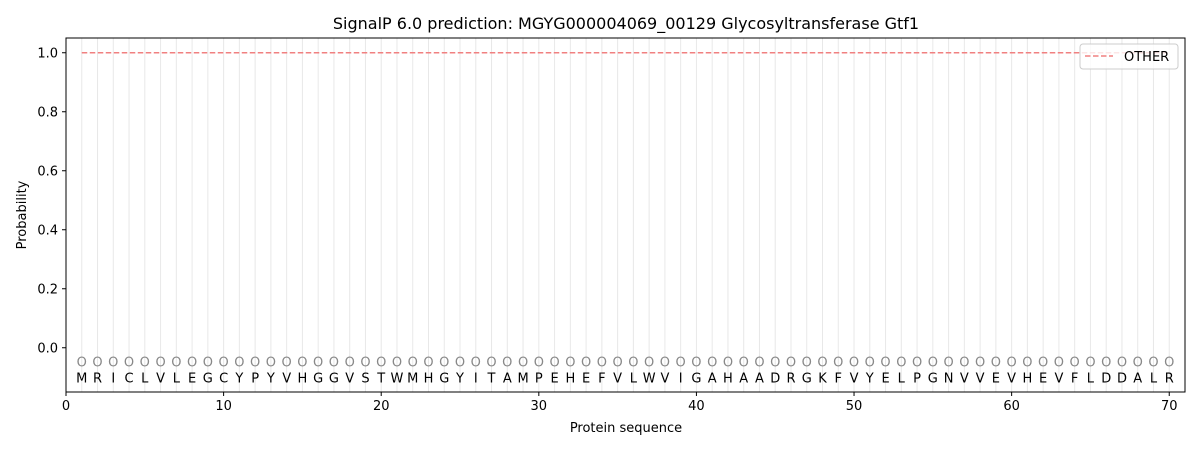  Describe the element at coordinates (365, 379) in the screenshot. I see `residue-letter: S` at that location.